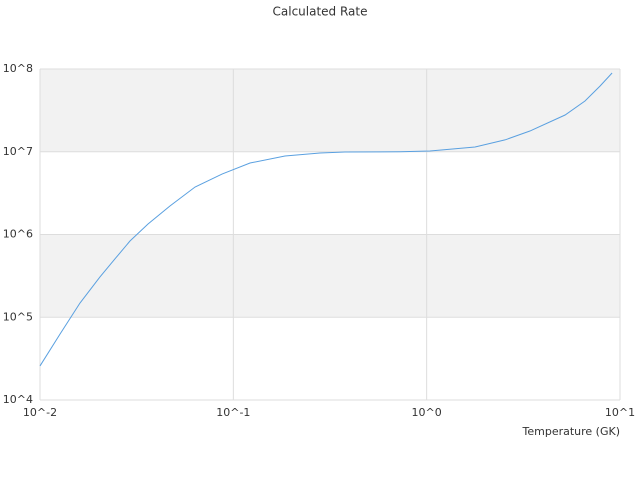 Image resolution: width=640 pixels, height=480 pixels. I want to click on y-tick-label: 10^6, so click(18, 234).